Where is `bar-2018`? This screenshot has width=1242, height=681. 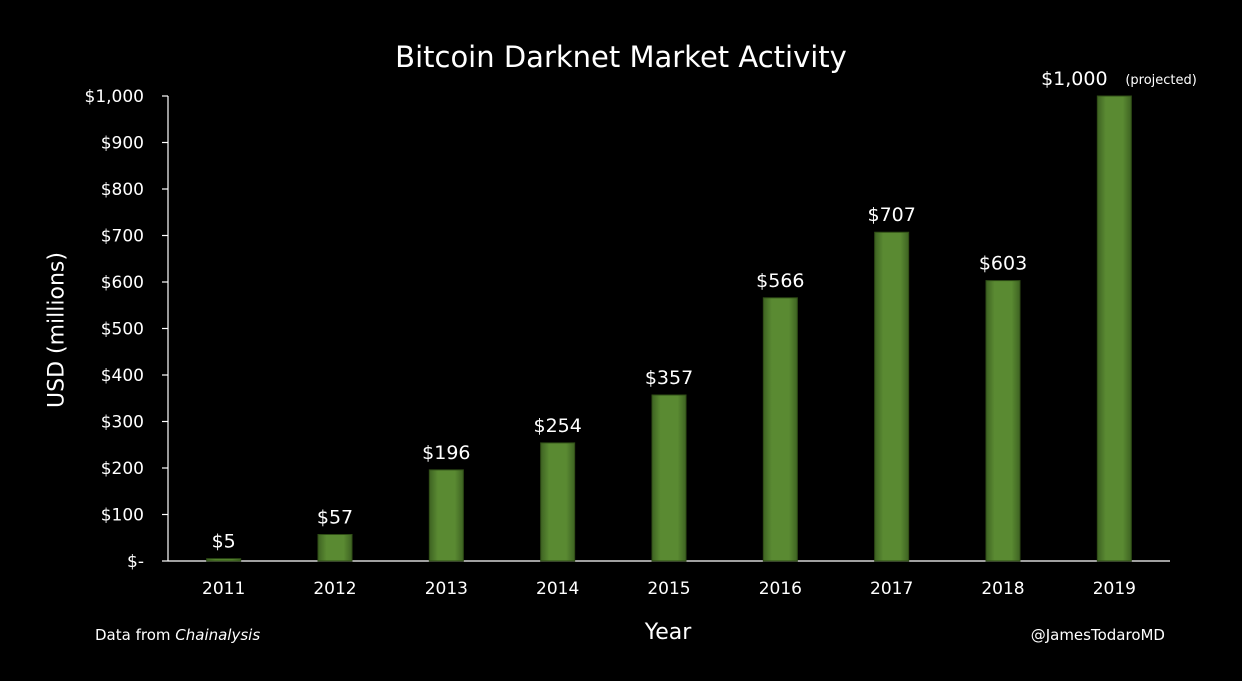
bar-2018 is located at coordinates (1003, 421).